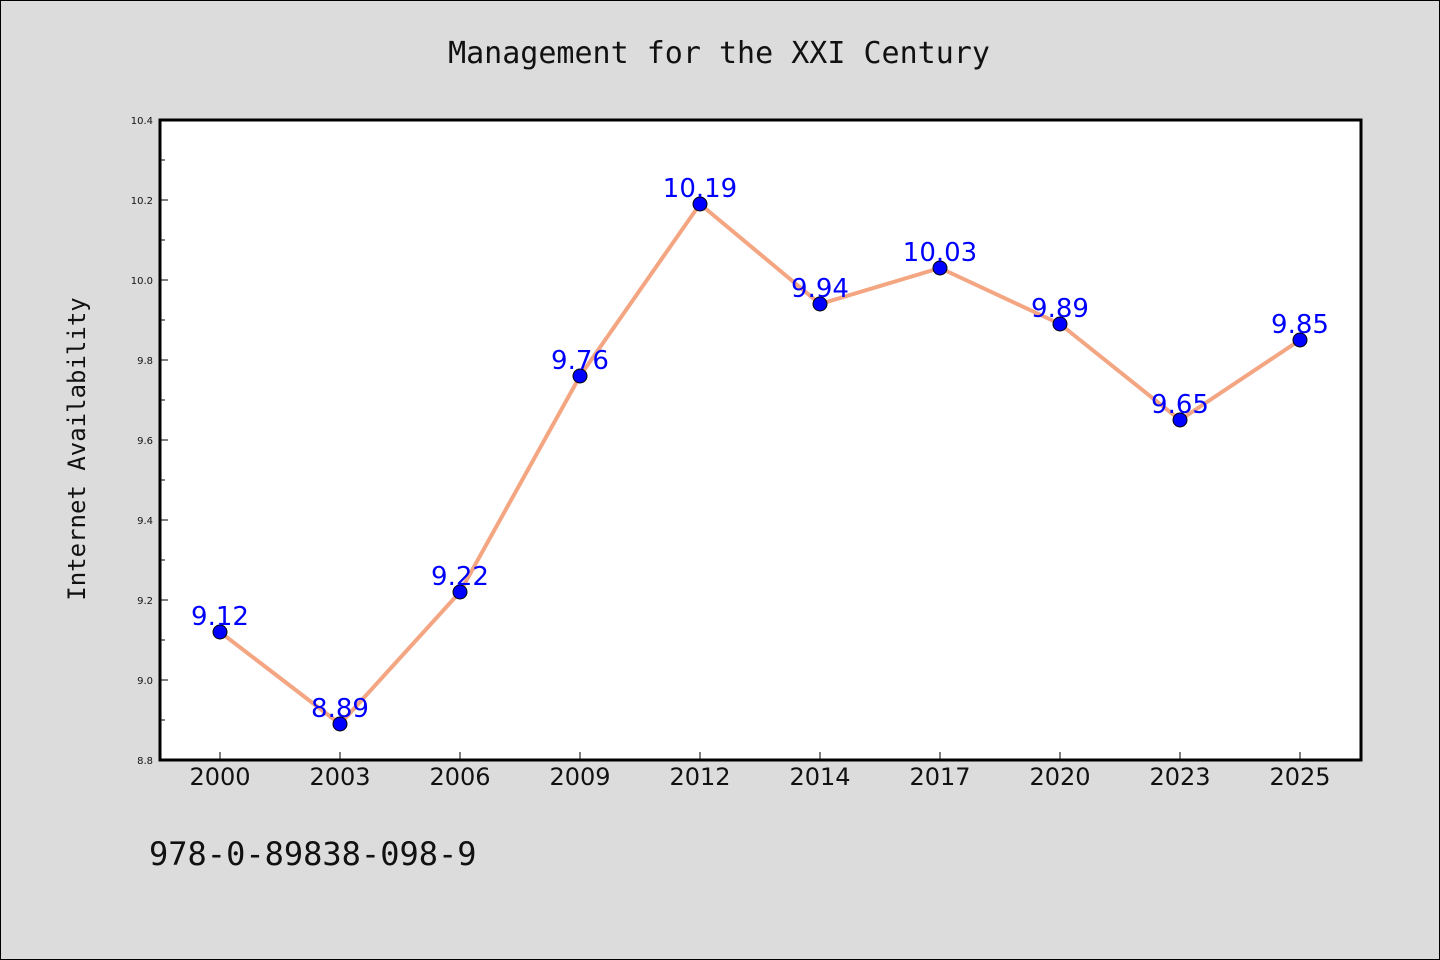 Image resolution: width=1440 pixels, height=960 pixels. What do you see at coordinates (313, 854) in the screenshot?
I see `isbn-text: 978-0-89838-098-9` at bounding box center [313, 854].